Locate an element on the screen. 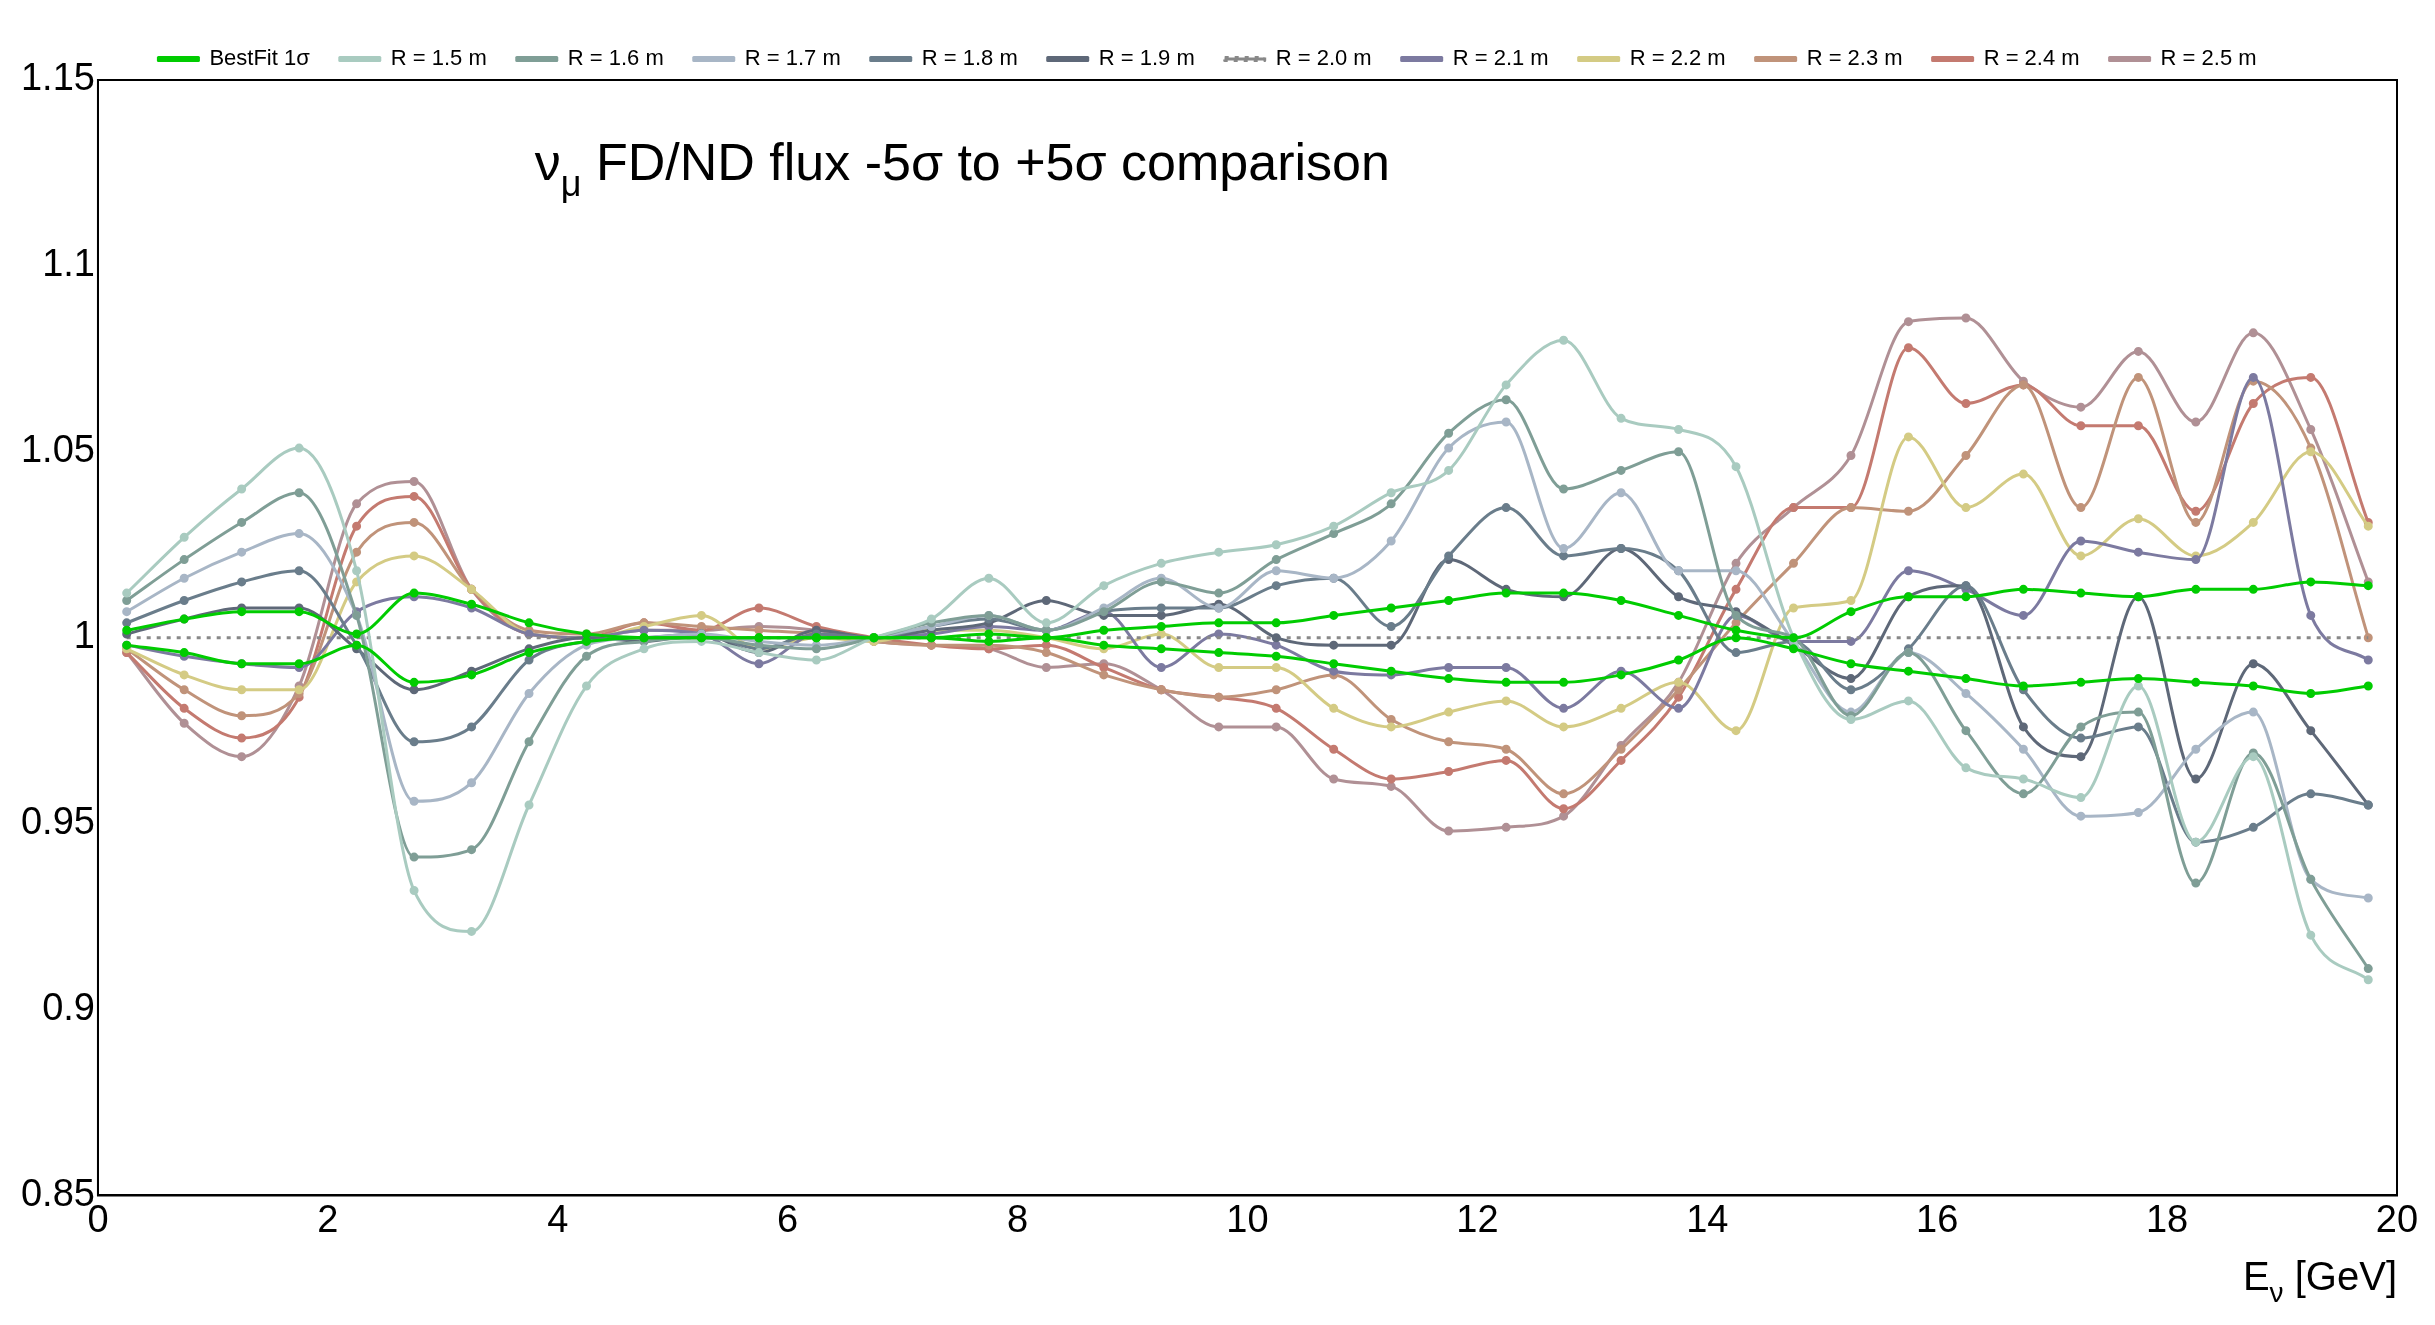 Image resolution: width=2435 pixels, height=1325 pixels. y-tick-label: 1.05 is located at coordinates (57, 449).